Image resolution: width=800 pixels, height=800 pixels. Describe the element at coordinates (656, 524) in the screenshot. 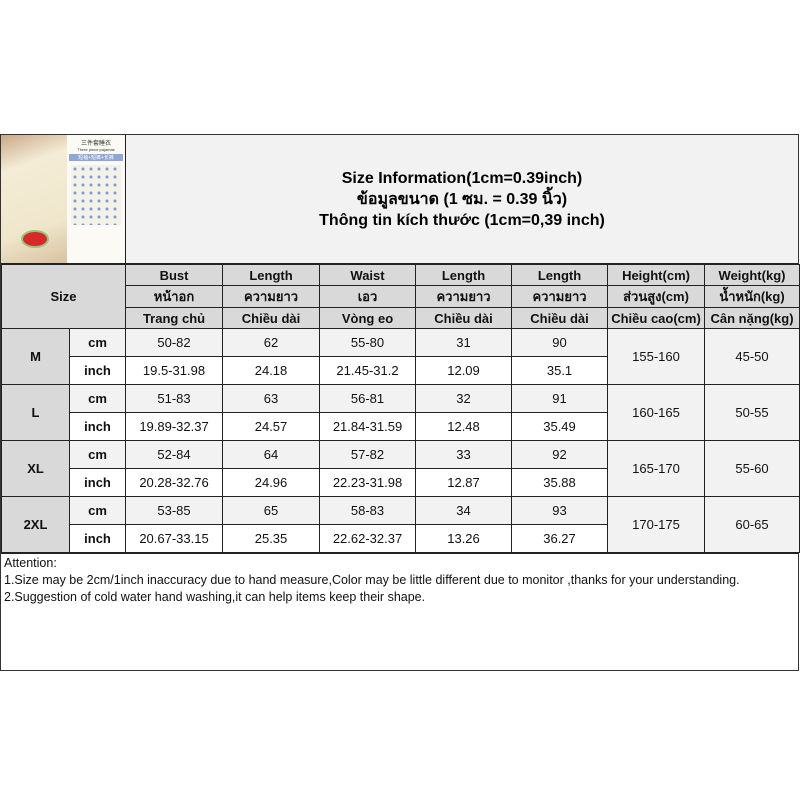

I see `height-cell: 170-175` at that location.